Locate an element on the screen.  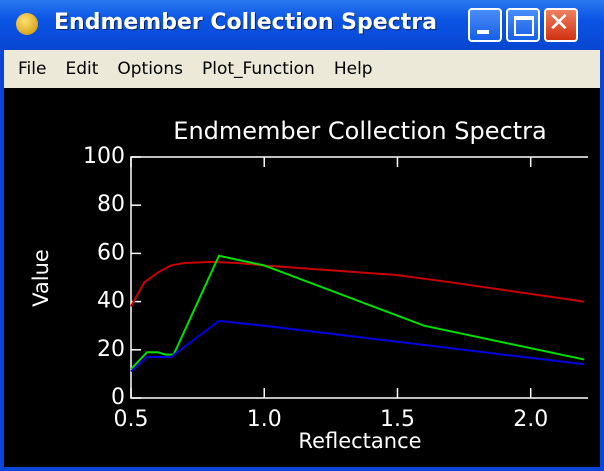
y-tick-label: 100 is located at coordinates (104, 156).